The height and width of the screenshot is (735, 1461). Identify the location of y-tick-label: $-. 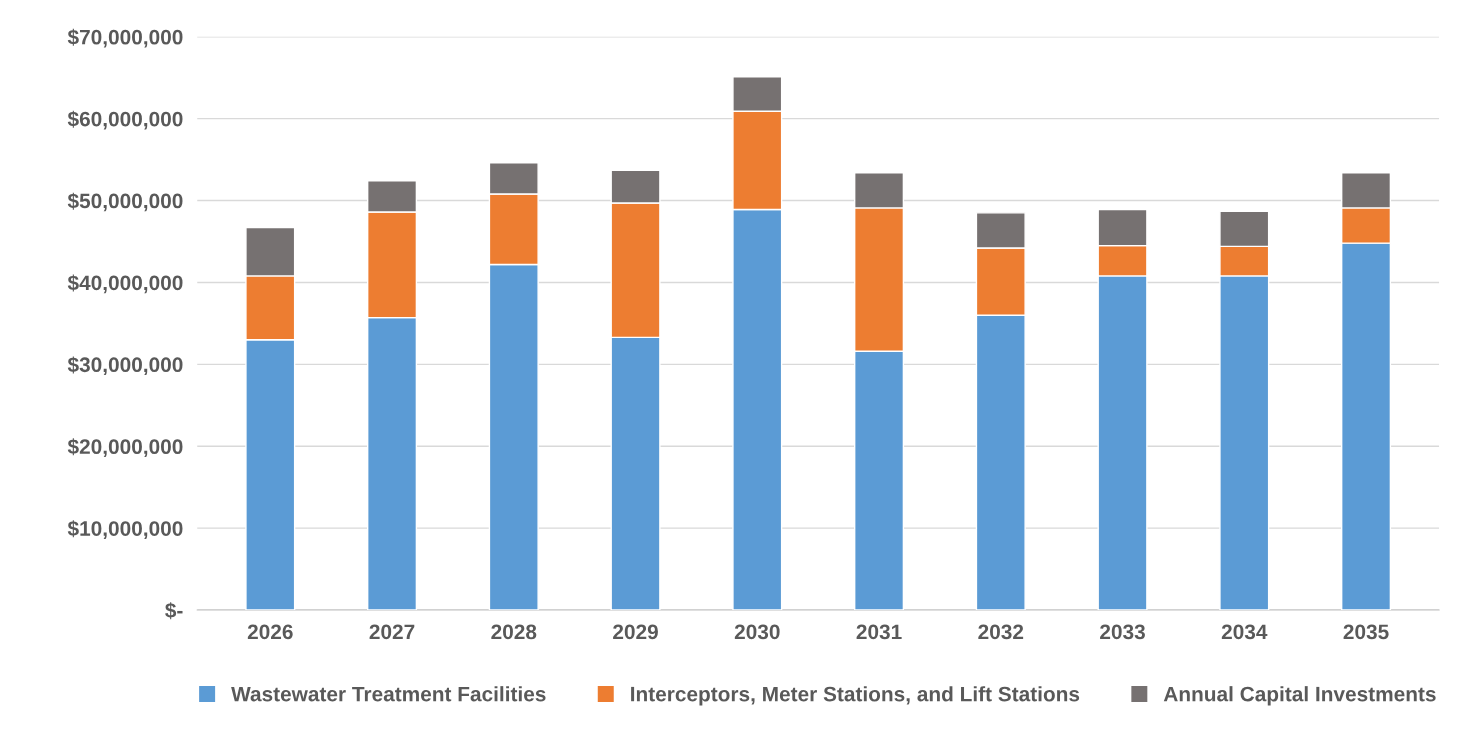
(174, 611).